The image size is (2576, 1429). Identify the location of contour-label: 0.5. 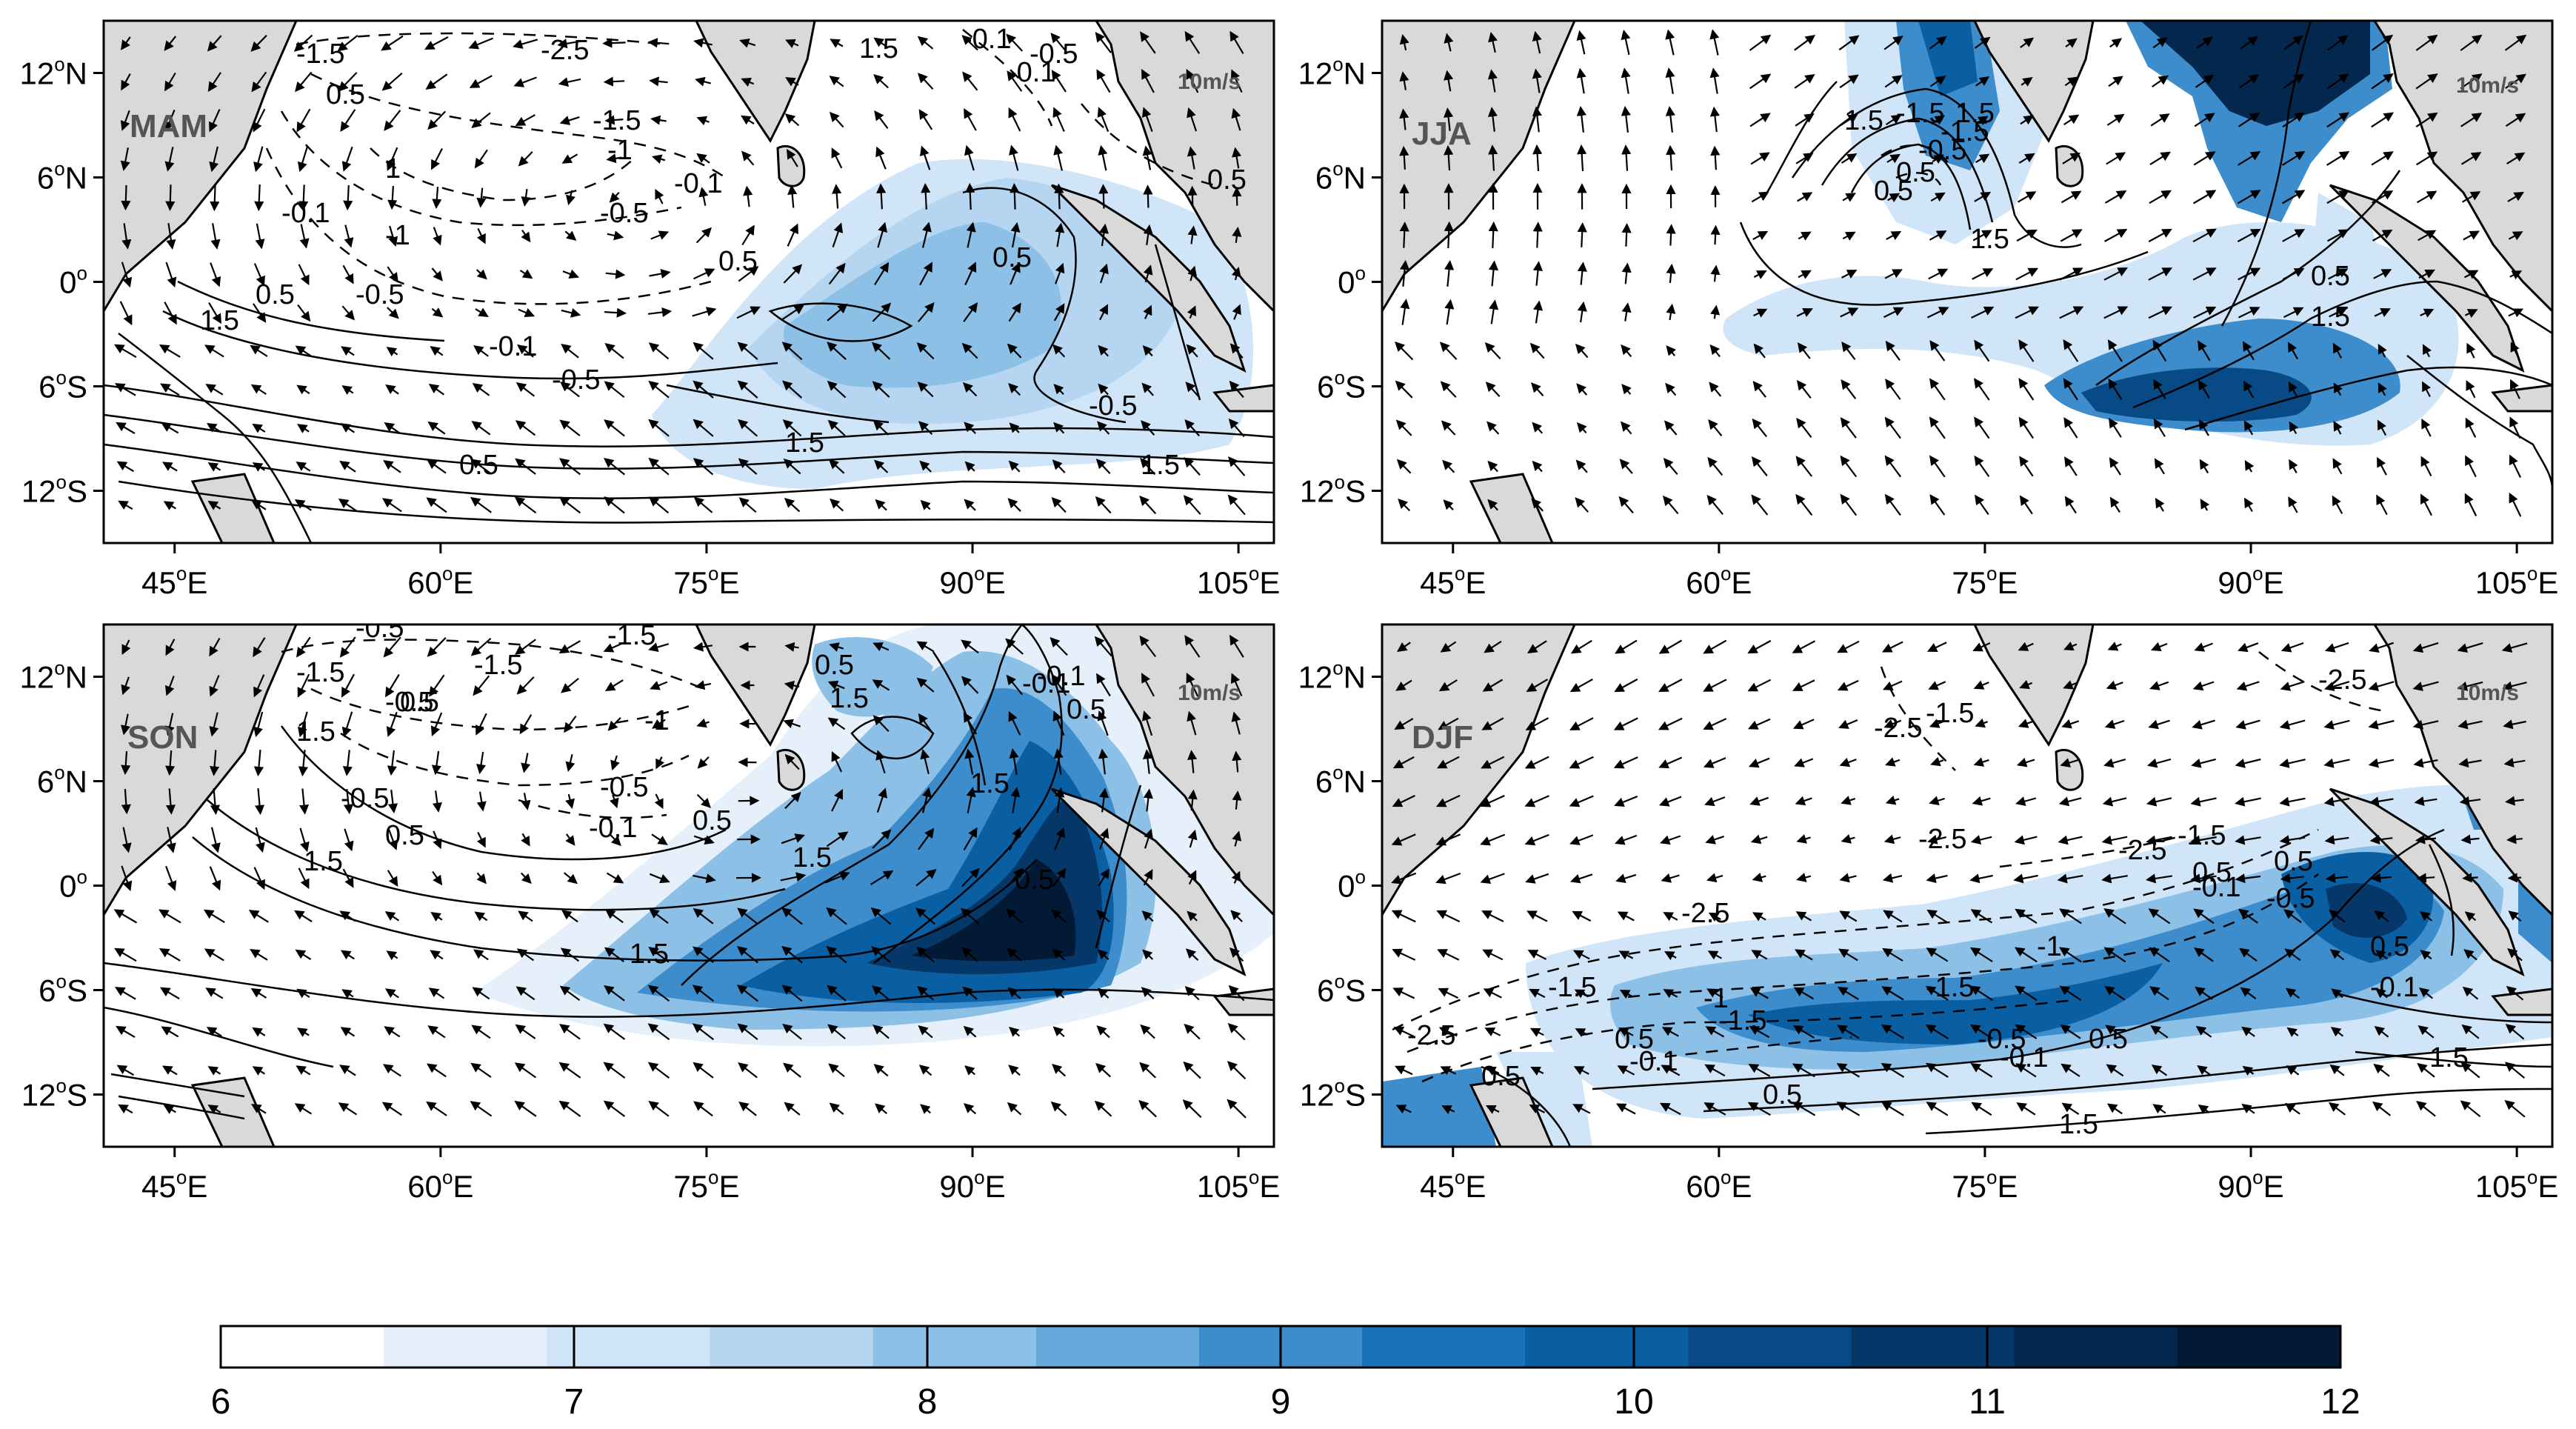
(1227, 180).